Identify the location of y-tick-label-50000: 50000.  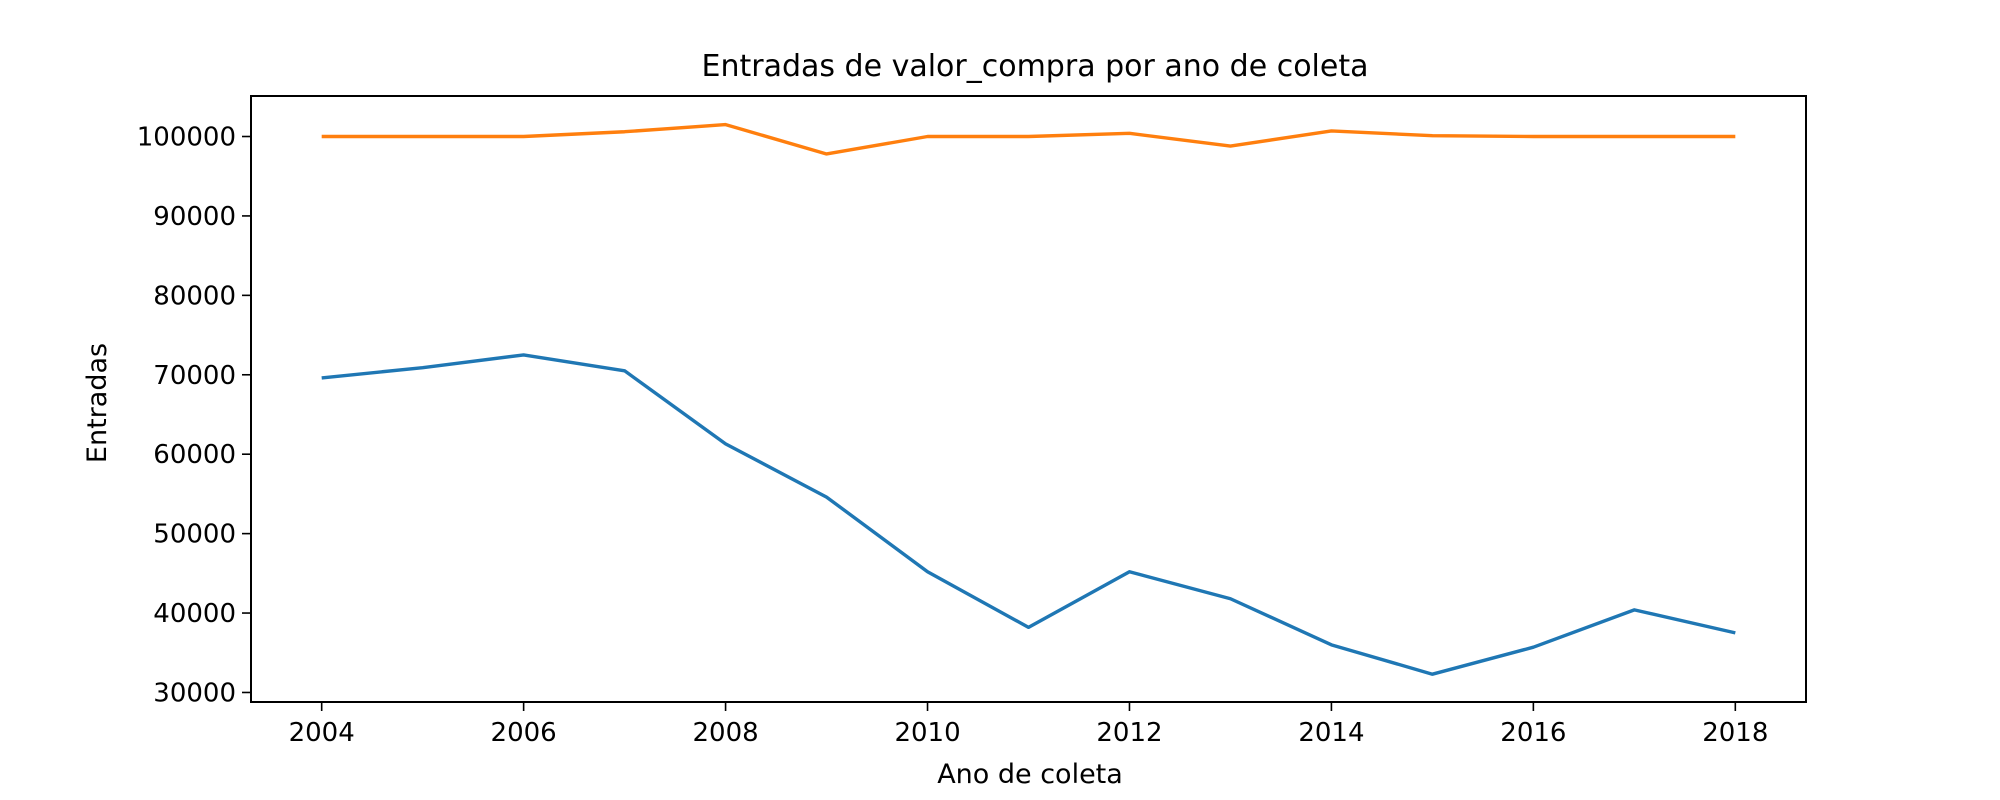
(194, 535).